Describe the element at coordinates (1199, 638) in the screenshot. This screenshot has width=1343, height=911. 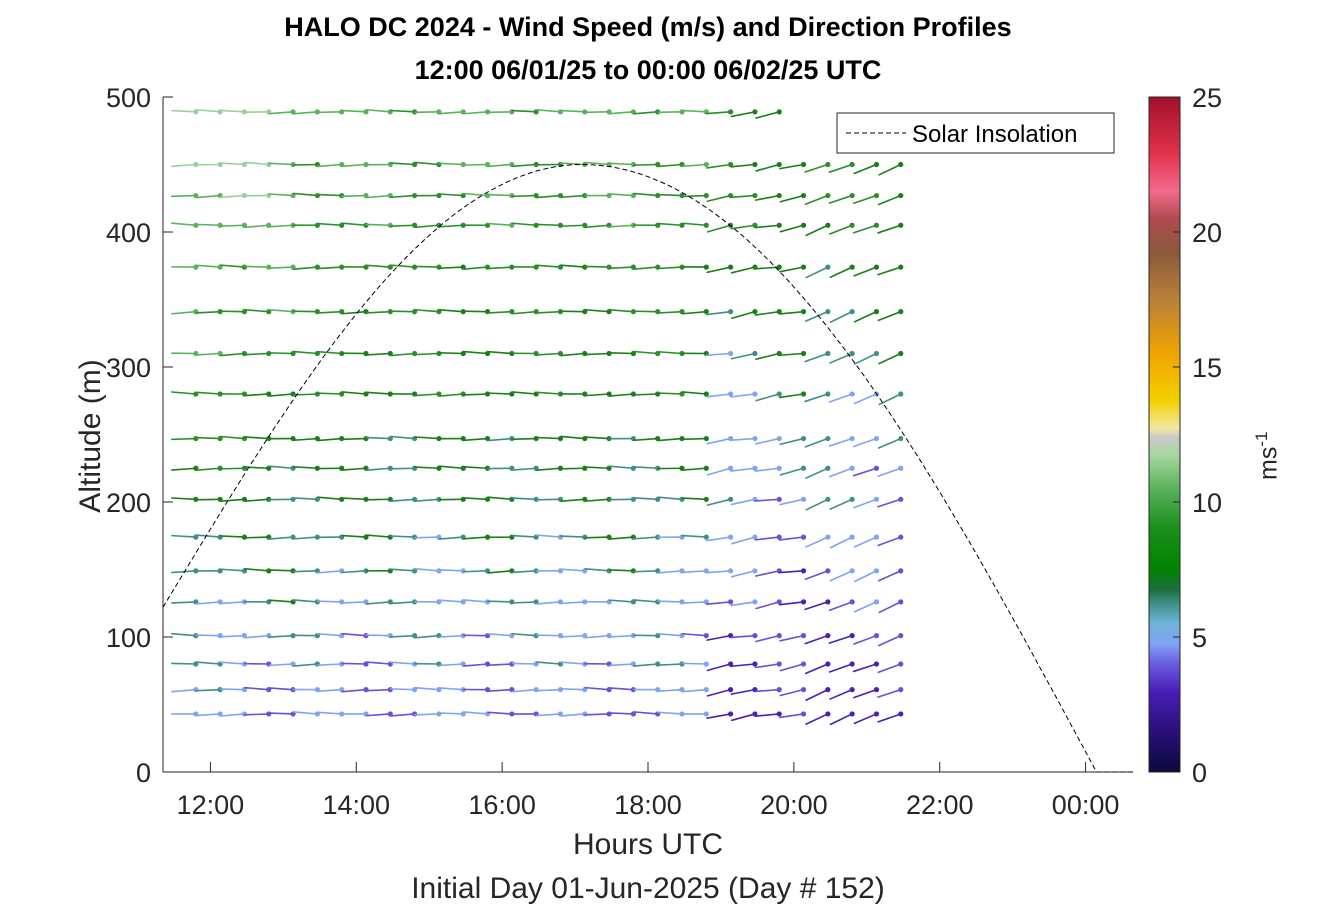
I see `colorbar-tick-label: 5` at that location.